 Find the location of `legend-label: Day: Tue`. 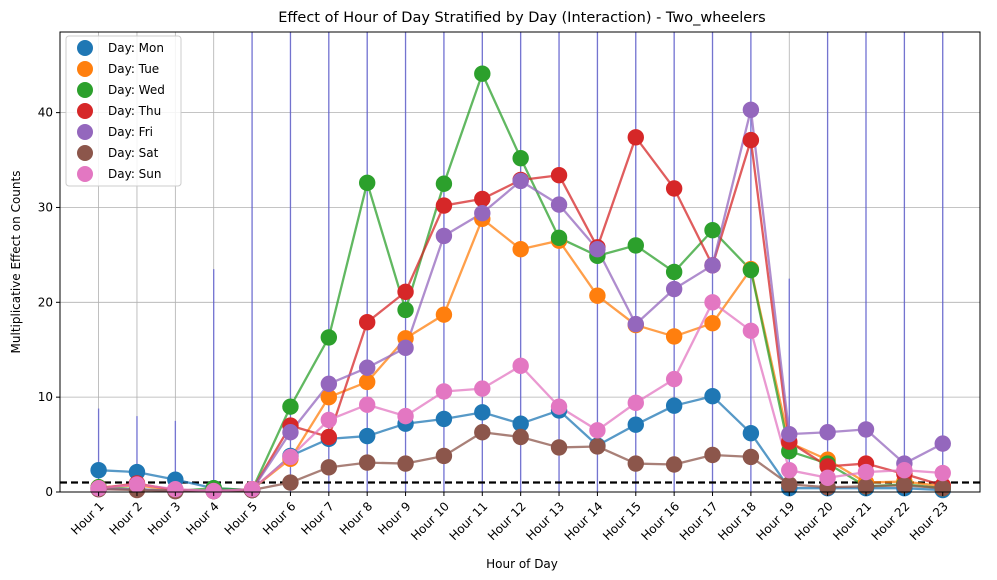

legend-label: Day: Tue is located at coordinates (133, 69).